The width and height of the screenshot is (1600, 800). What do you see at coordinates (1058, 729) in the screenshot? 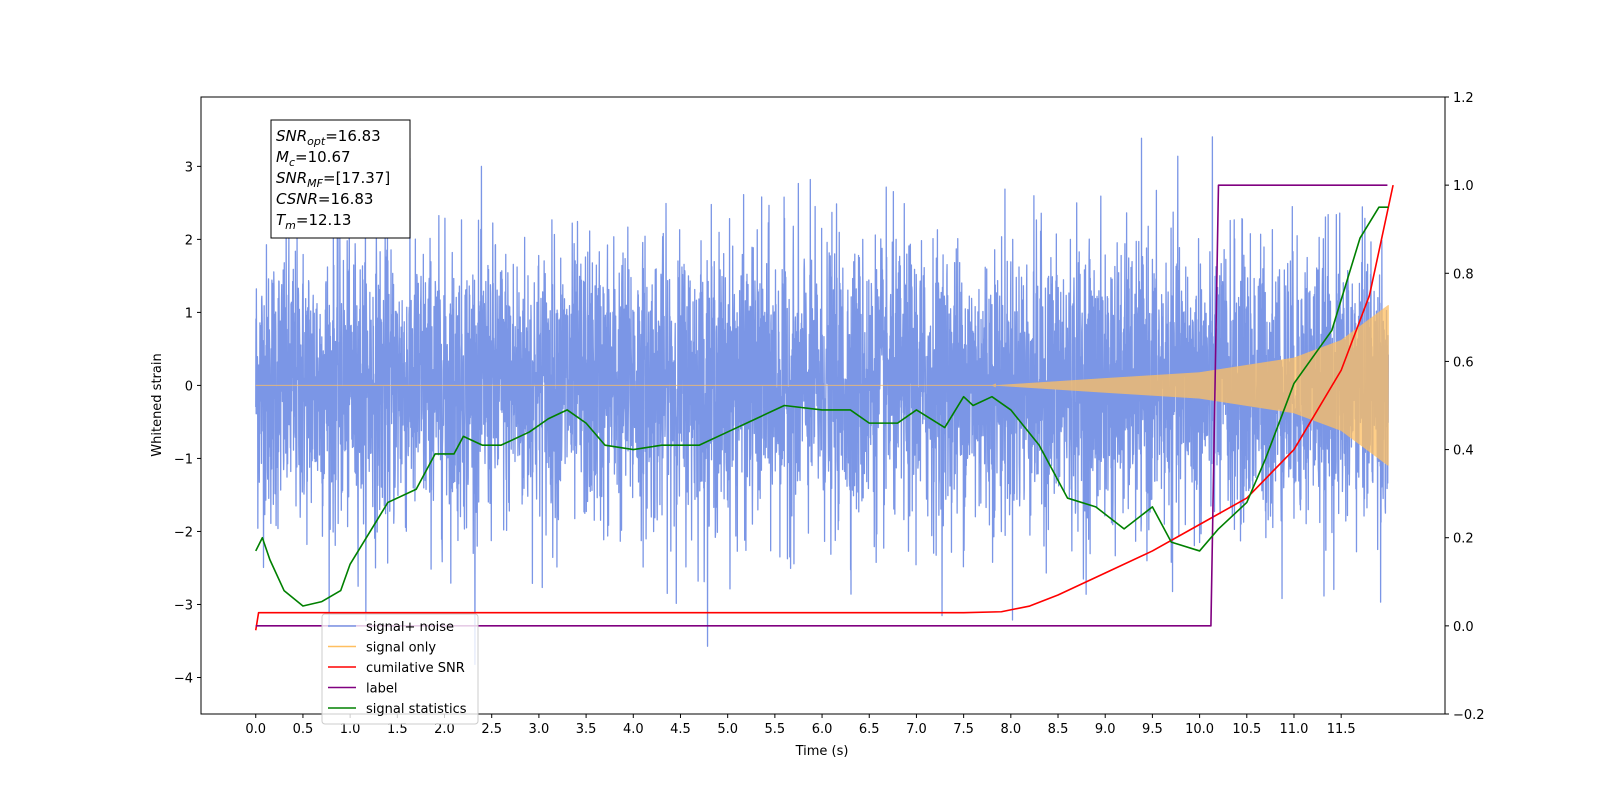
I see `x-tick-label: 8.5` at bounding box center [1058, 729].